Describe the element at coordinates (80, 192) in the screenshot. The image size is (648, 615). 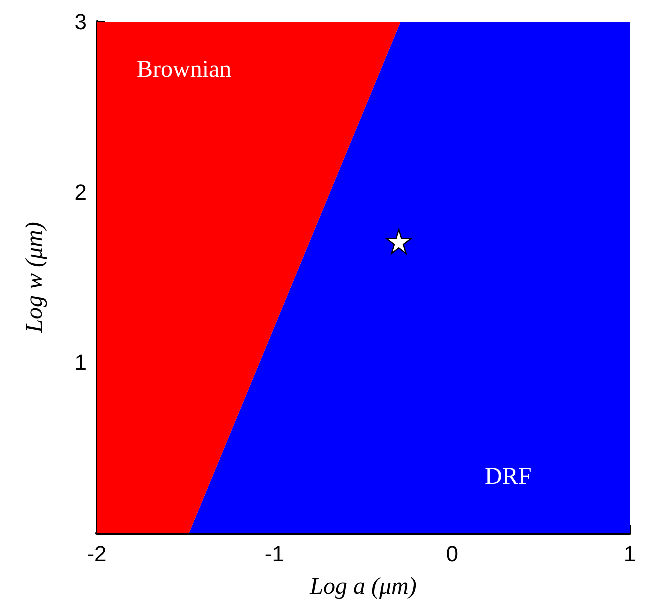
I see `y-tick-label: 2` at that location.